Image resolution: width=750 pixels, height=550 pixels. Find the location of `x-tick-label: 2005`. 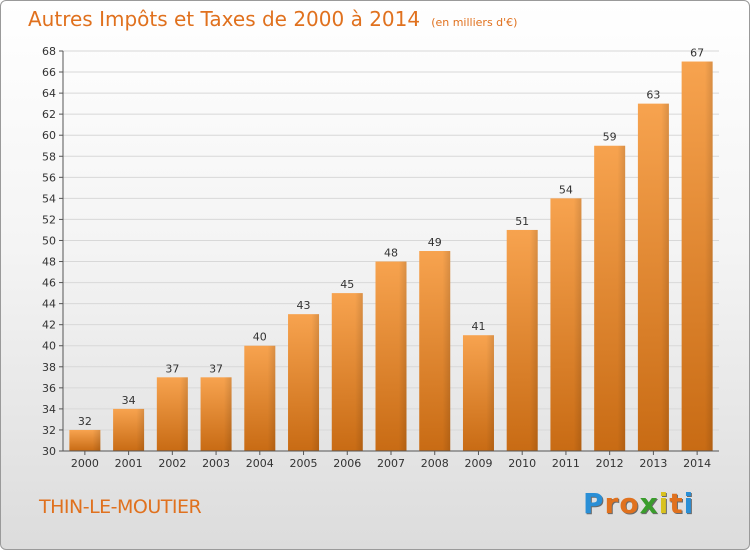

x-tick-label: 2005 is located at coordinates (304, 463).